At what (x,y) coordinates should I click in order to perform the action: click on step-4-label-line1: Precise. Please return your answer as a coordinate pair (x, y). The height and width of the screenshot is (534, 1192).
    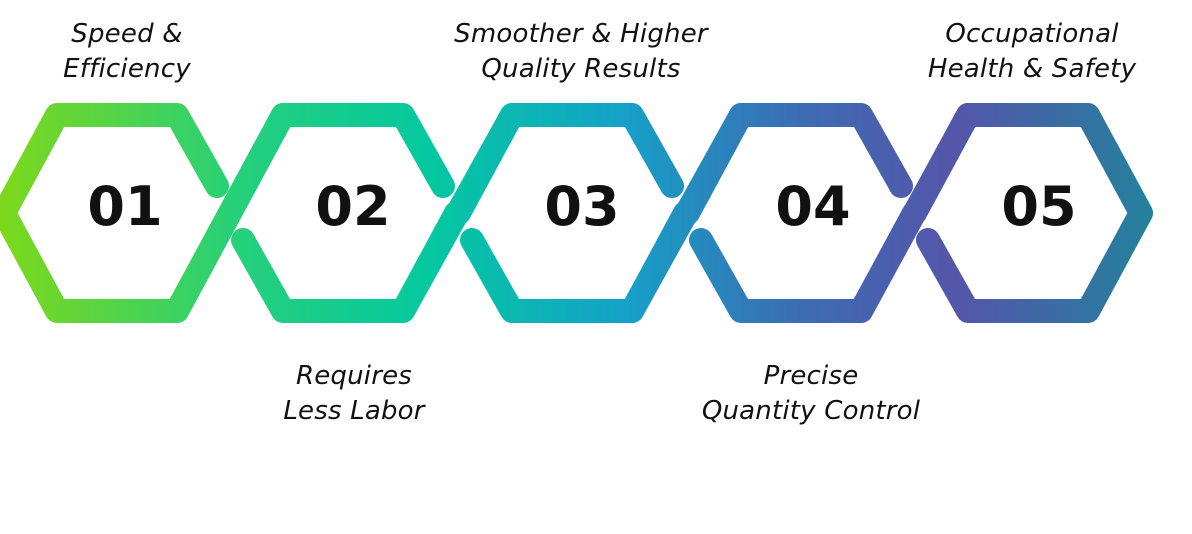
    Looking at the image, I should click on (811, 376).